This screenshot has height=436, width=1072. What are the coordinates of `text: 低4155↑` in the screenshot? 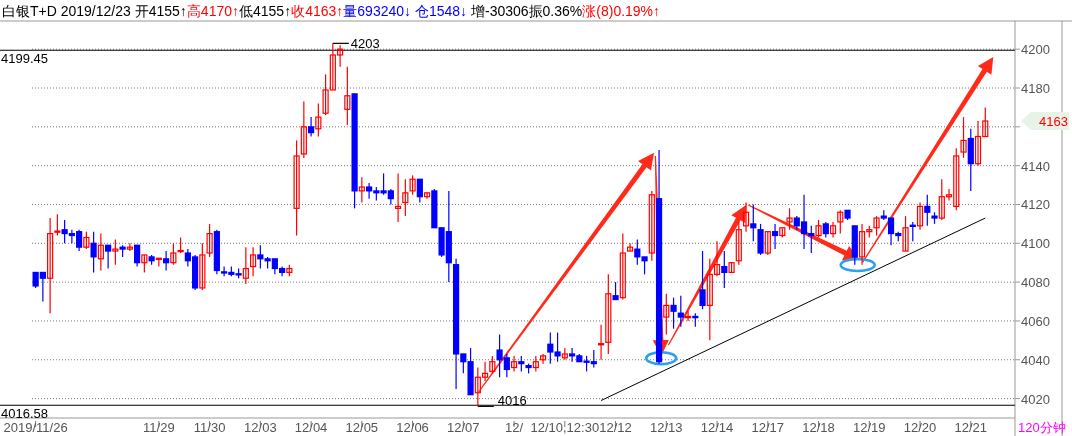 It's located at (265, 11).